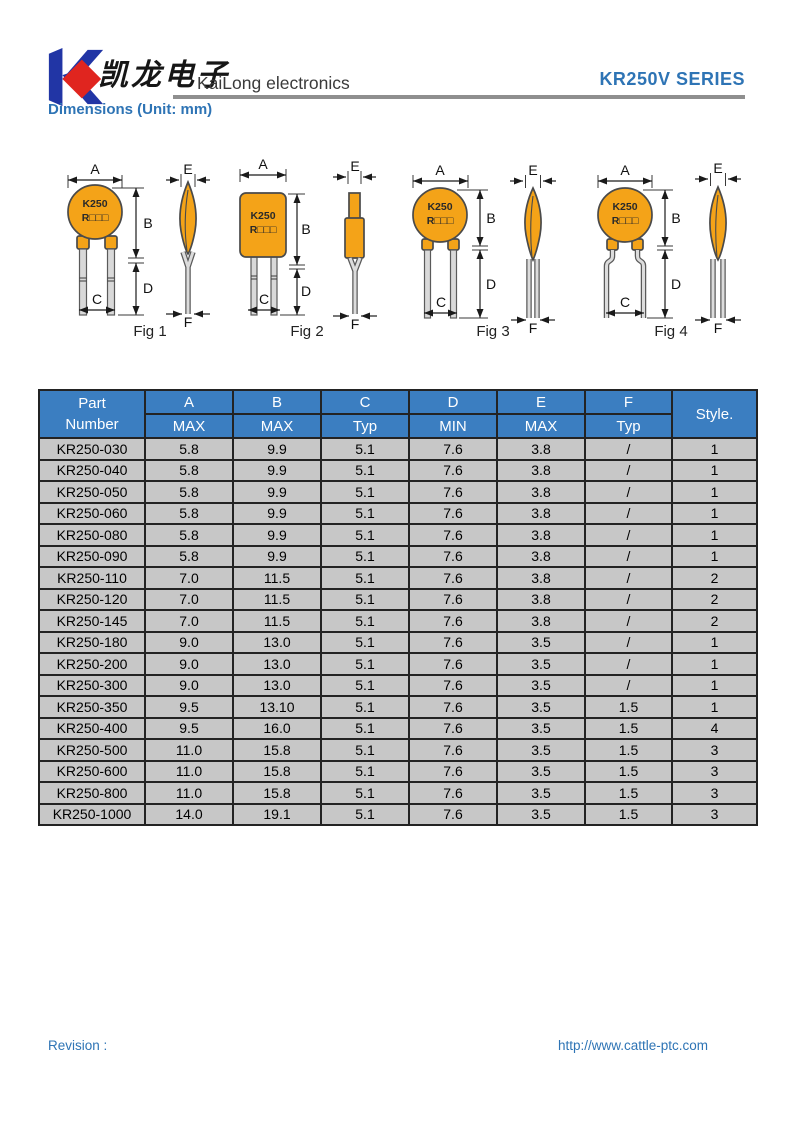 The height and width of the screenshot is (1122, 793). Describe the element at coordinates (398, 707) in the screenshot. I see `table-row: KR250-350 9.5 13.10 5.1 7.6 3.5 1.5 1` at that location.